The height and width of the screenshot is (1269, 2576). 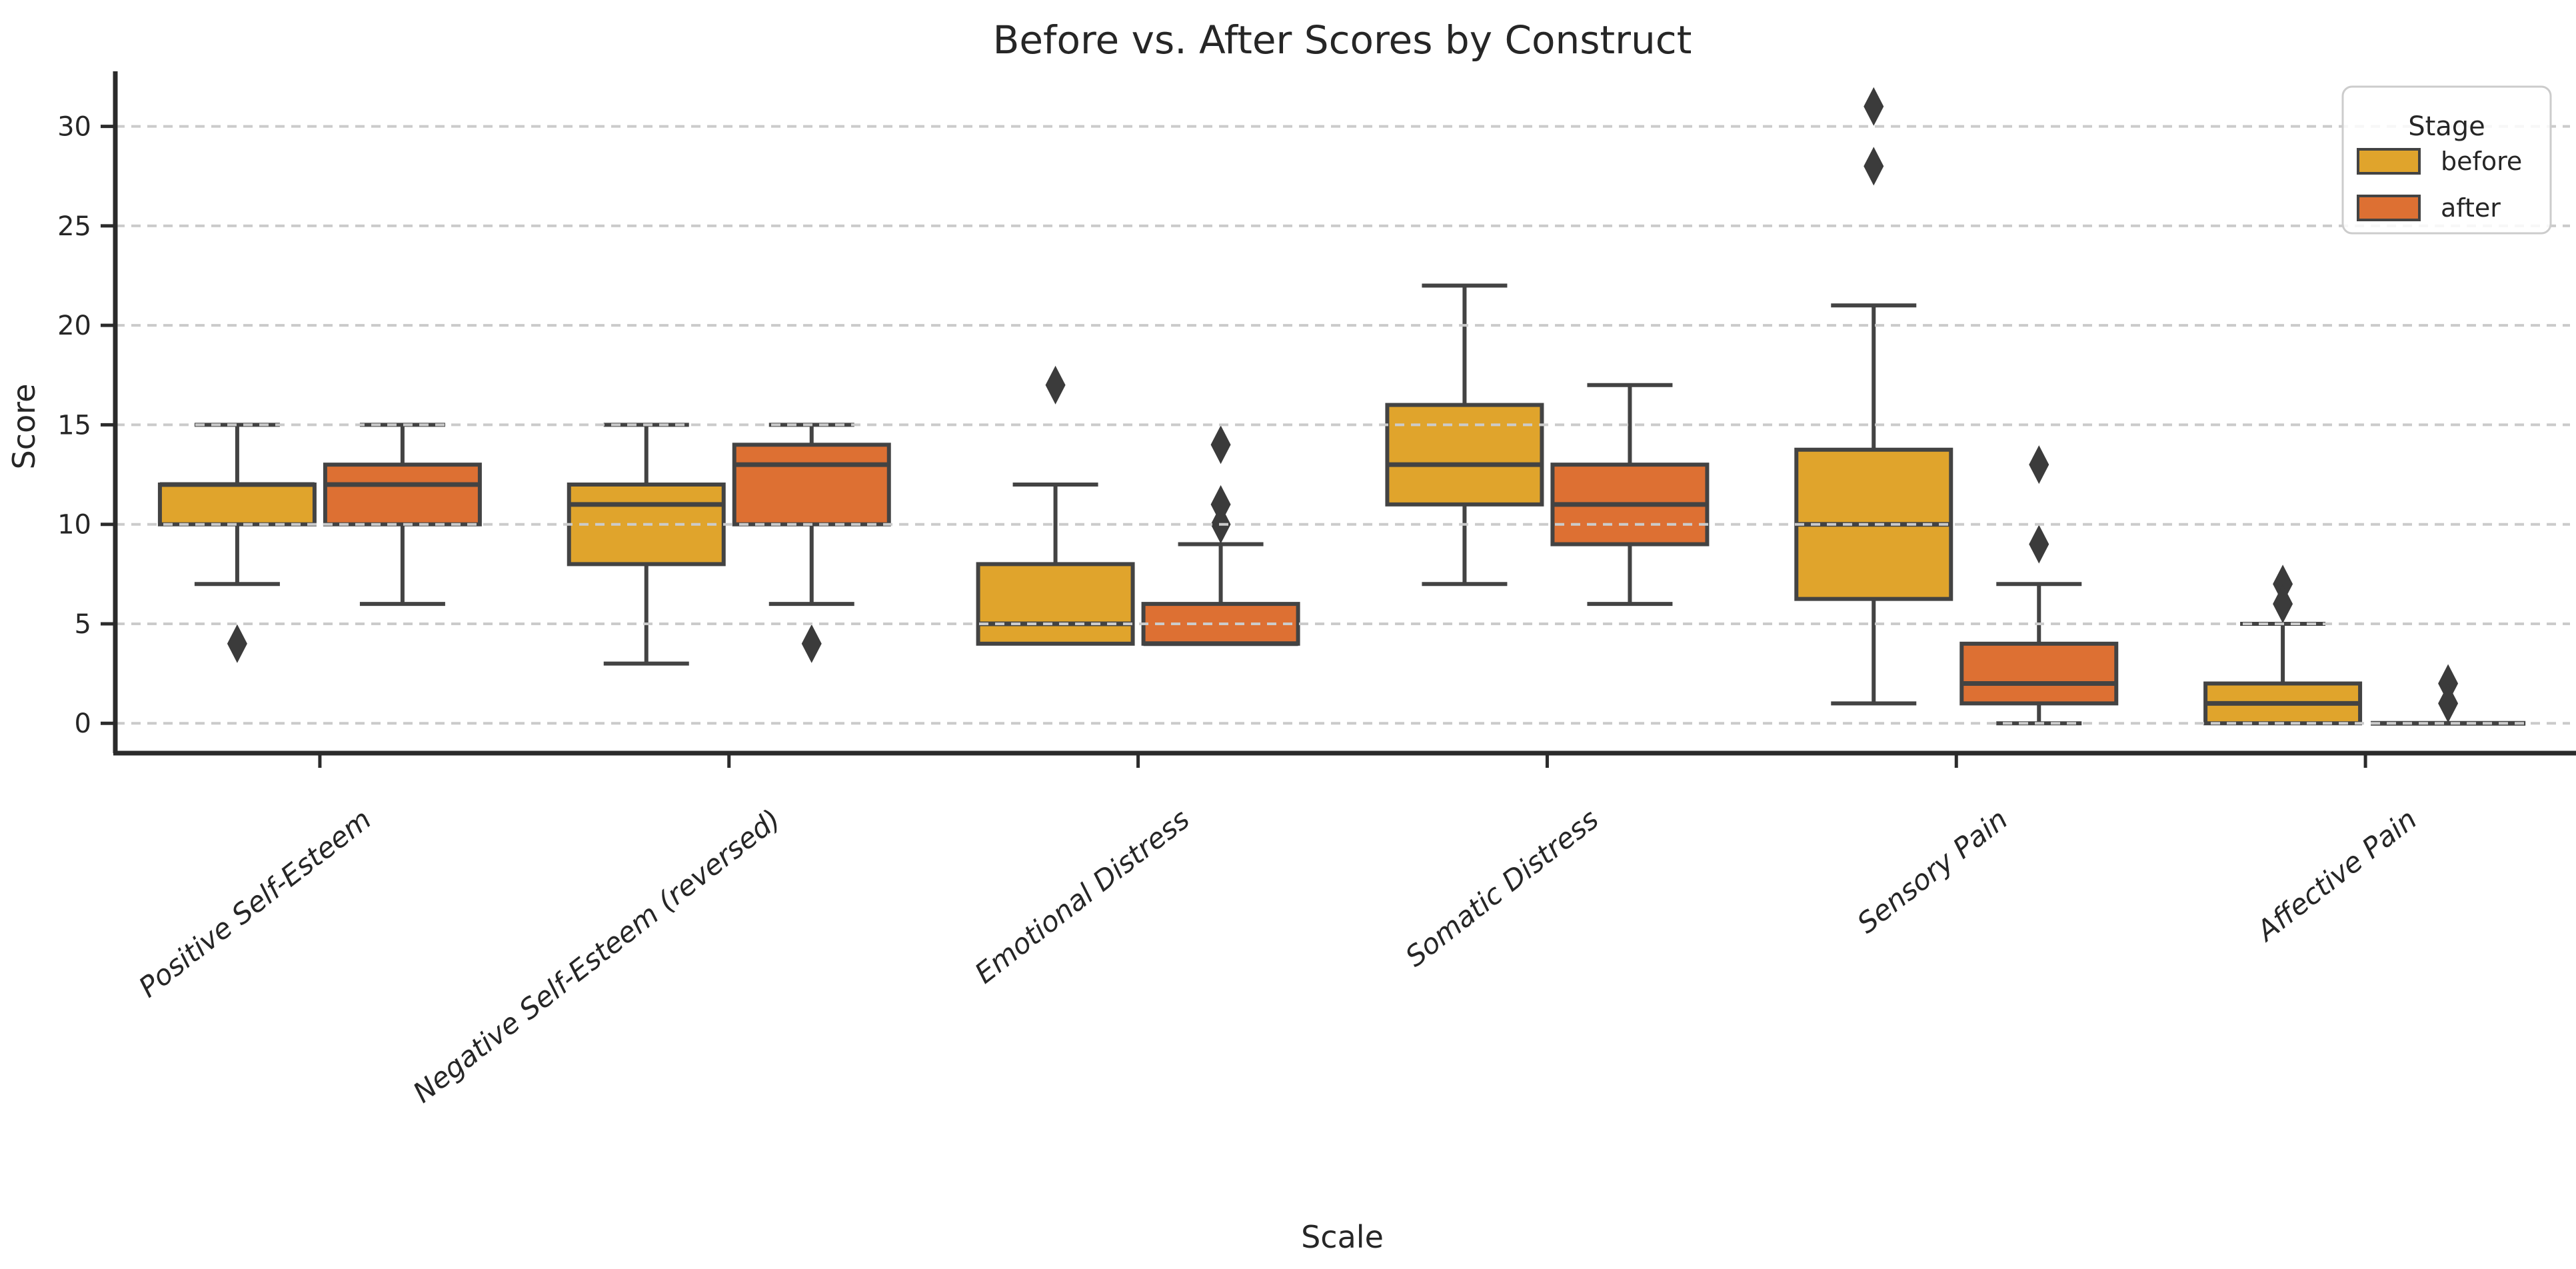 What do you see at coordinates (1342, 40) in the screenshot?
I see `chart-title: Before vs. After Scores by Construct` at bounding box center [1342, 40].